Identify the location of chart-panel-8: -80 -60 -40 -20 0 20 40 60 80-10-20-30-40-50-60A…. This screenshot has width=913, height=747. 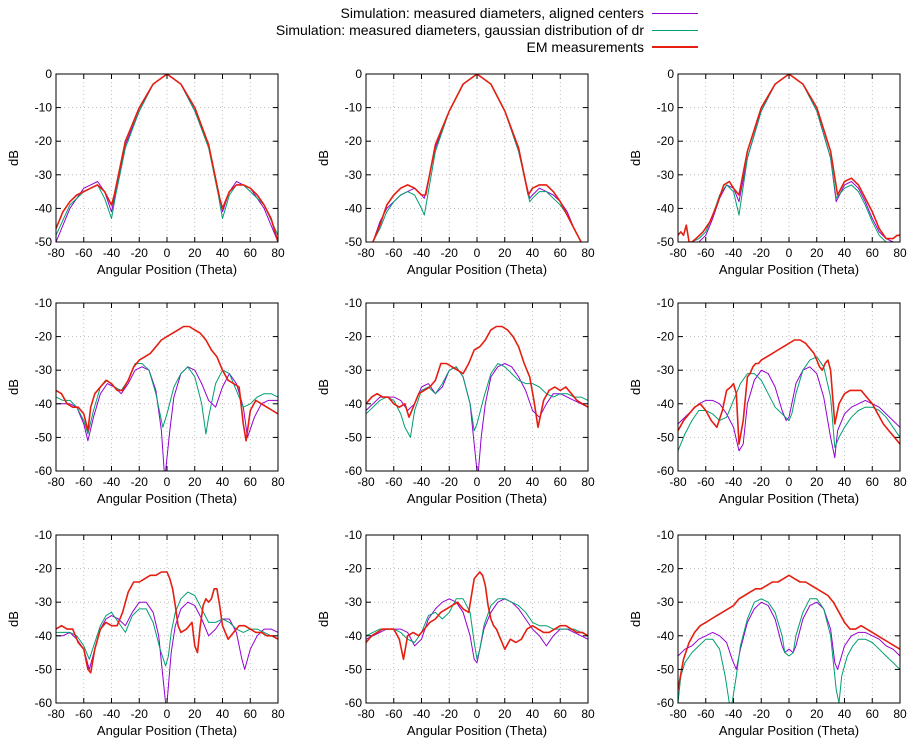
(455, 633).